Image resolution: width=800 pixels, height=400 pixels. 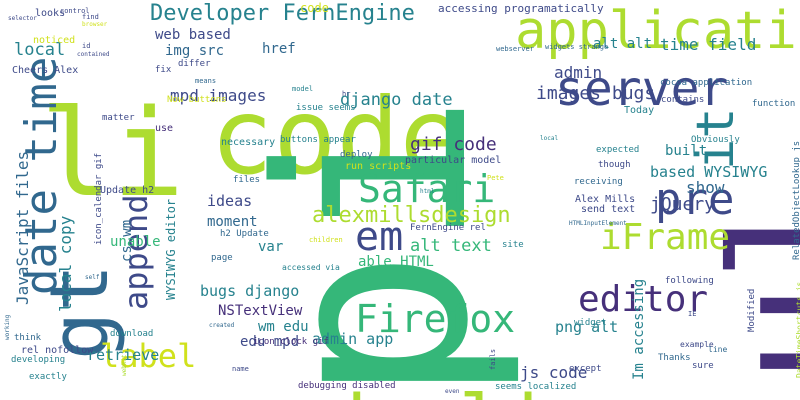 What do you see at coordinates (93, 54) in the screenshot?
I see `word-contained: contained` at bounding box center [93, 54].